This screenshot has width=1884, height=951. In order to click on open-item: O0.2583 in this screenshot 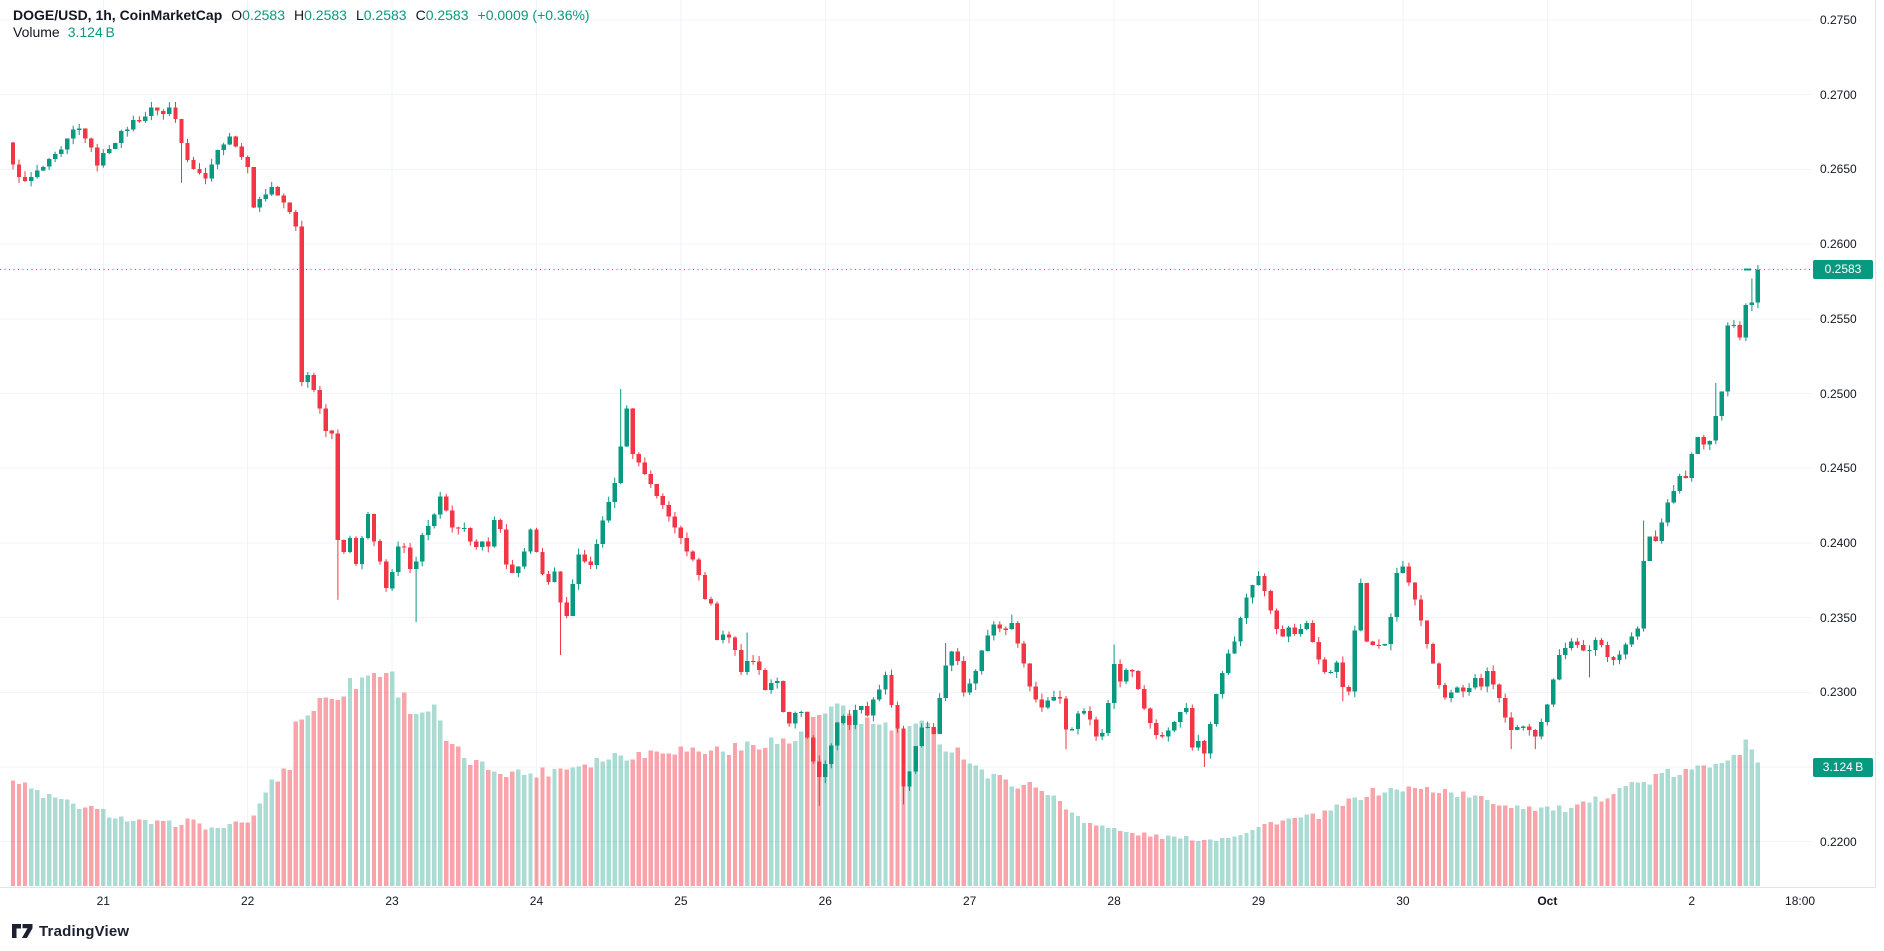, I will do `click(258, 15)`.